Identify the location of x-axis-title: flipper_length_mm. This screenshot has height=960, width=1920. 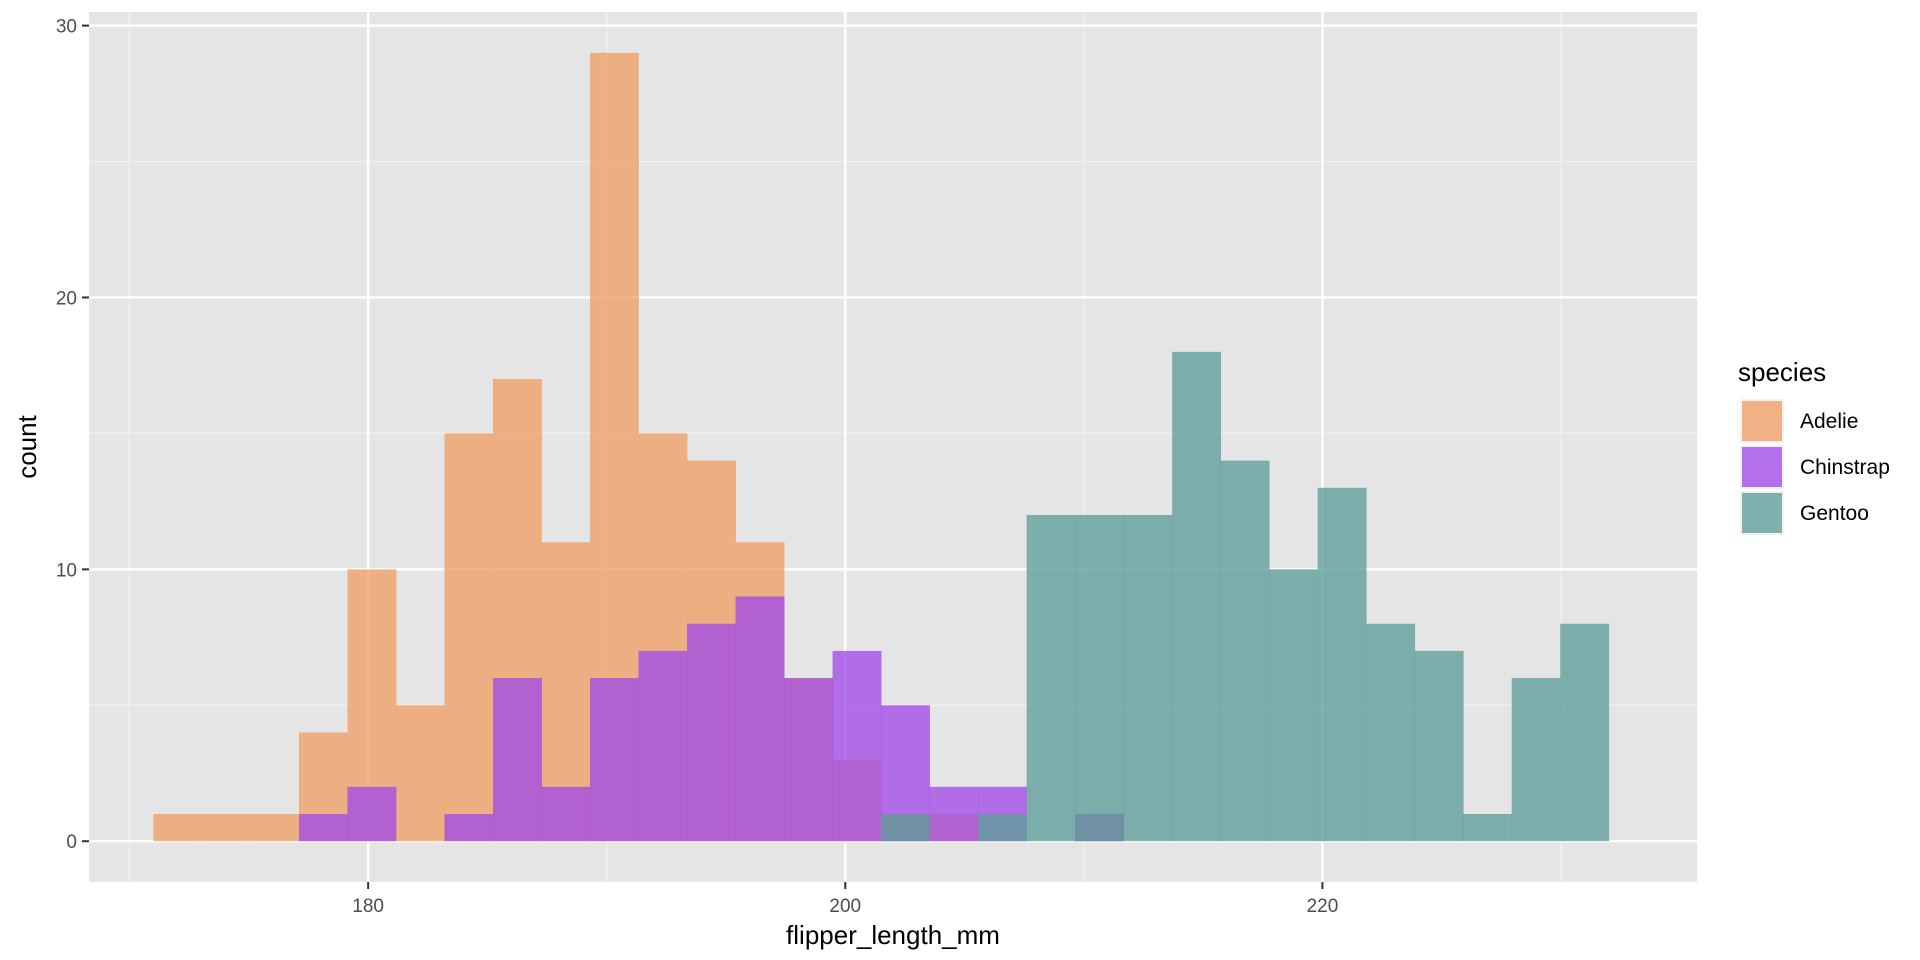
(893, 935).